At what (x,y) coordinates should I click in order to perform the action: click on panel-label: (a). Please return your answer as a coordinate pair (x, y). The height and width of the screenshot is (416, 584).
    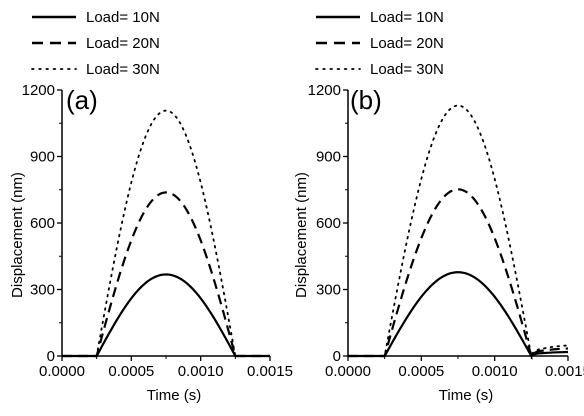
    Looking at the image, I should click on (82, 100).